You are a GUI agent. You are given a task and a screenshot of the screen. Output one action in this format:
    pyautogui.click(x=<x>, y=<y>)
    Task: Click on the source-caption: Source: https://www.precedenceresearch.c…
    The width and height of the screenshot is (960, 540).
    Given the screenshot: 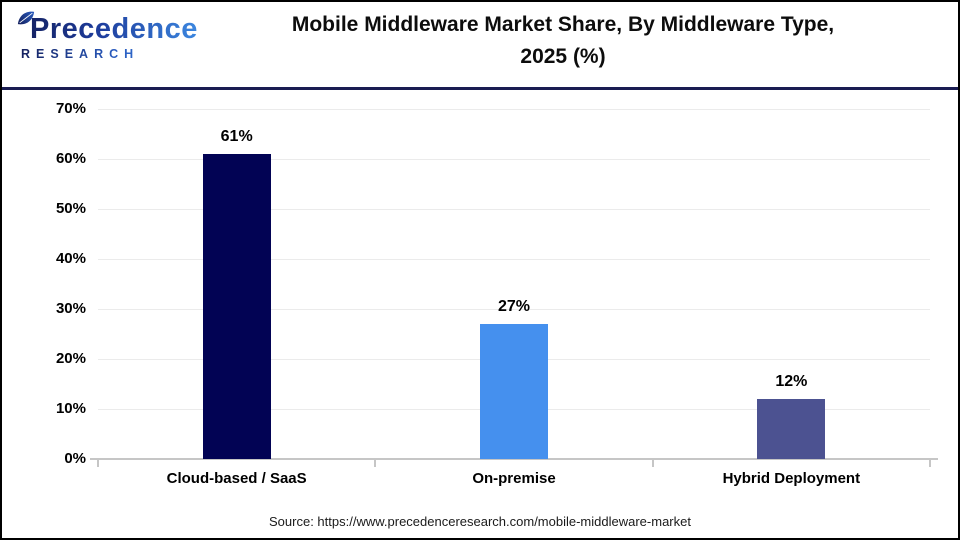 What is the action you would take?
    pyautogui.click(x=480, y=521)
    